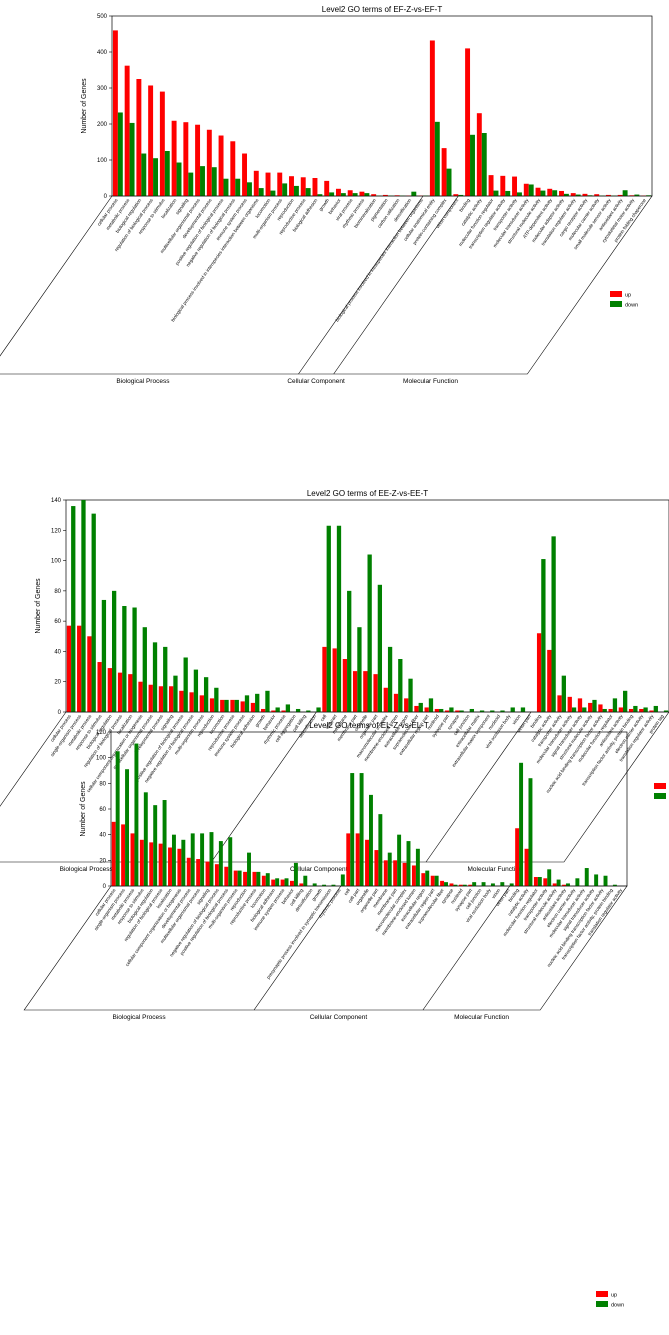  What do you see at coordinates (660, 796) in the screenshot?
I see `legend-swatch-down` at bounding box center [660, 796].